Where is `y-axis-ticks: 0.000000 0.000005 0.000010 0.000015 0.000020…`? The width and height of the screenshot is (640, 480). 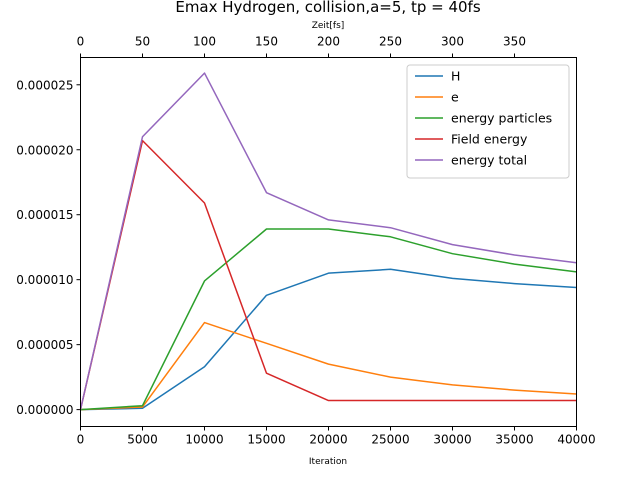 y-axis-ticks: 0.000000 0.000005 0.000010 0.000015 0.000020… is located at coordinates (48, 247).